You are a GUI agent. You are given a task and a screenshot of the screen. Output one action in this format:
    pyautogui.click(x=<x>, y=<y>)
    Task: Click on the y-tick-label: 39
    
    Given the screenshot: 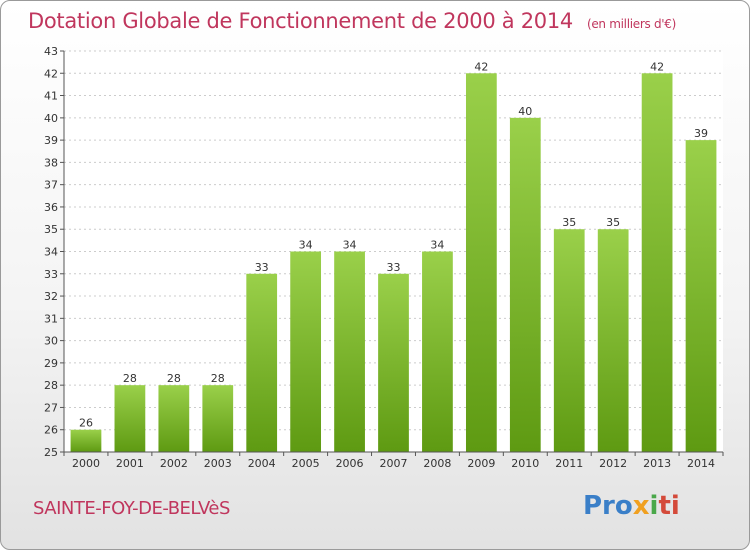 What is the action you would take?
    pyautogui.click(x=51, y=140)
    